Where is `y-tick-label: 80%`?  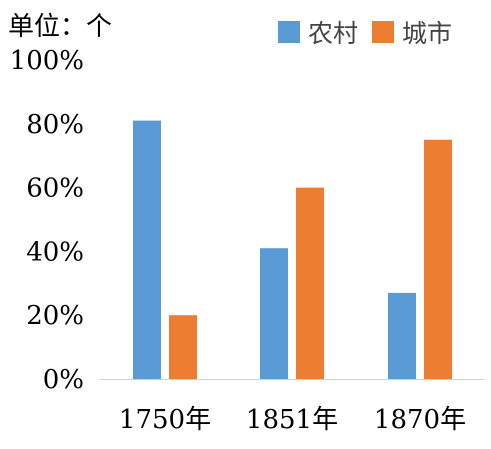
y-tick-label: 80% is located at coordinates (55, 125).